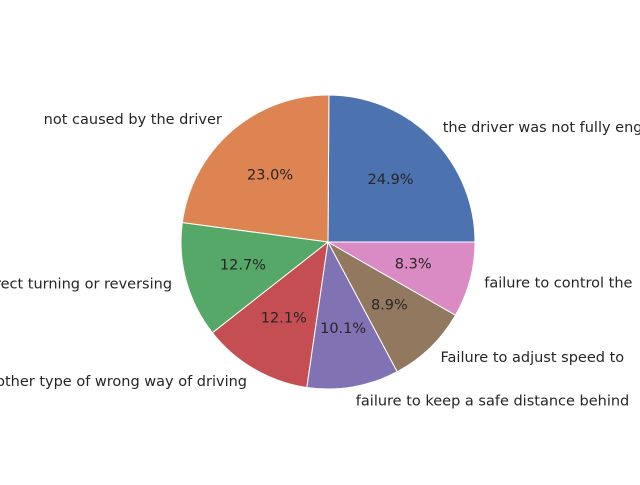  What do you see at coordinates (401, 278) in the screenshot?
I see `pie-slice-failure-to-control-the` at bounding box center [401, 278].